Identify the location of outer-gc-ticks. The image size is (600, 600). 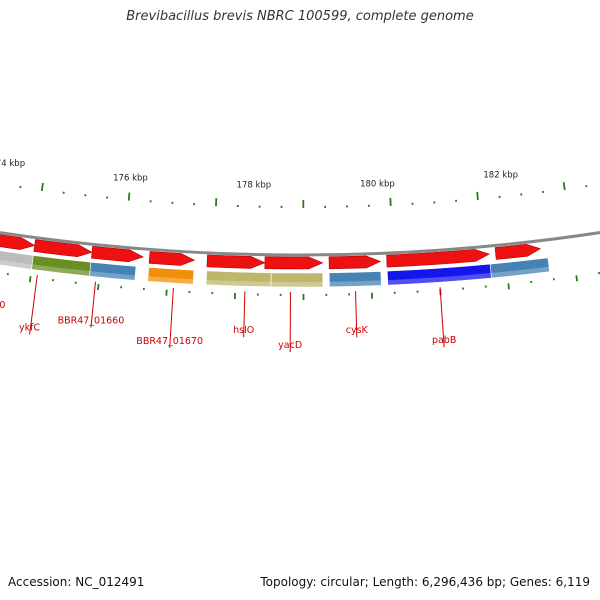
(303, 286).